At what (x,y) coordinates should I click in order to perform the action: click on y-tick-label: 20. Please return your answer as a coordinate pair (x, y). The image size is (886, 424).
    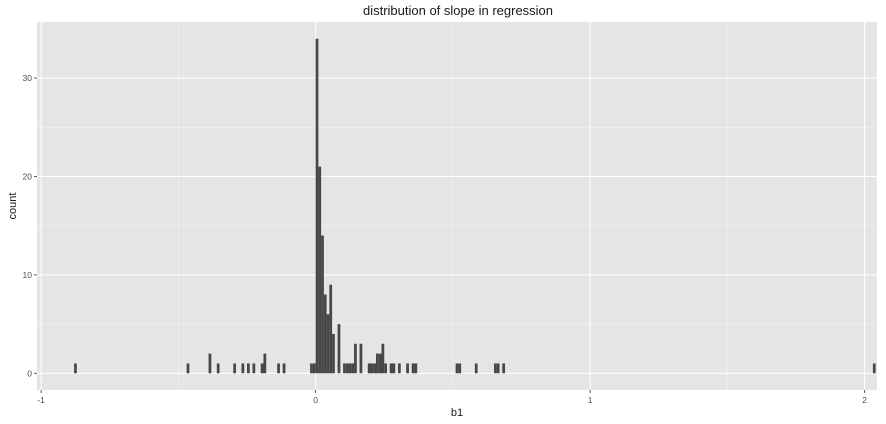
    Looking at the image, I should click on (28, 176).